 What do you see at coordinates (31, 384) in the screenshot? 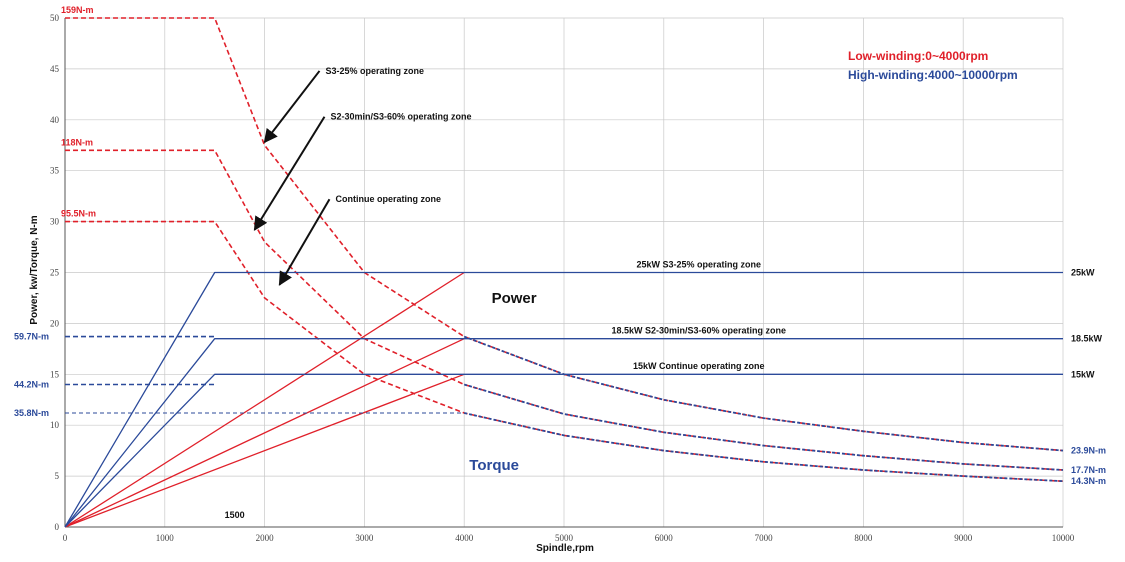
I see `annotation-4-44-2n-m: 44.2N-m` at bounding box center [31, 384].